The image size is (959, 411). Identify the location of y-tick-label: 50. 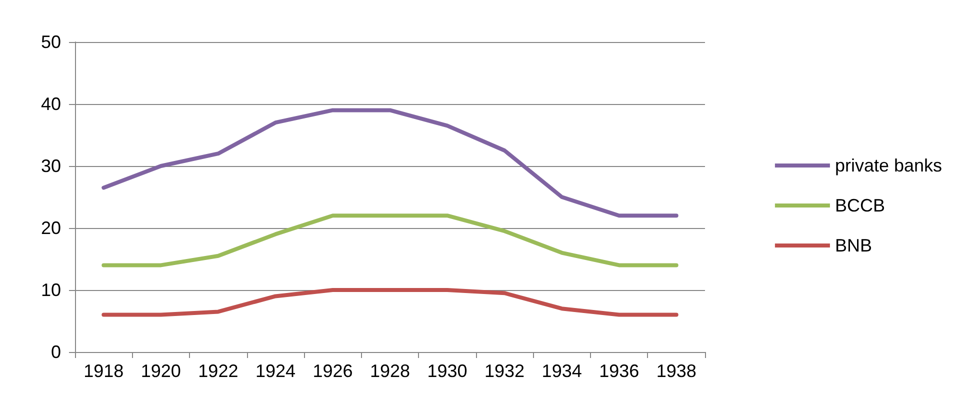
(50, 42).